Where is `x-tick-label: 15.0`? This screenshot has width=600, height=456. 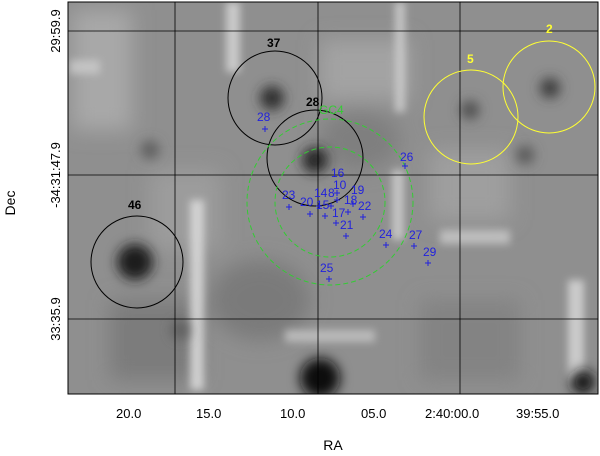 x-tick-label: 15.0 is located at coordinates (208, 413).